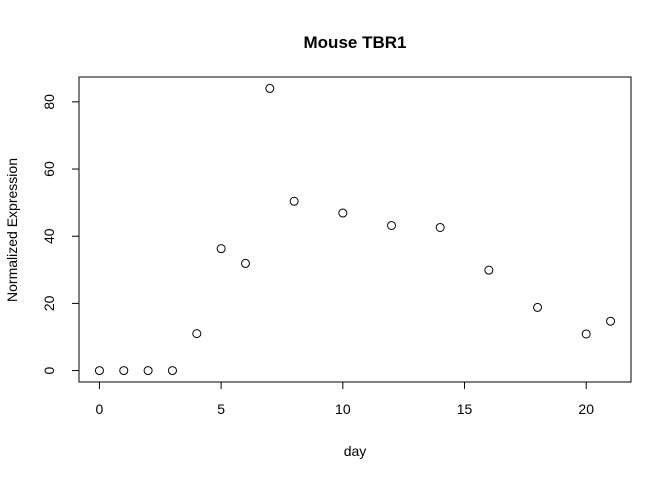  Describe the element at coordinates (49, 169) in the screenshot. I see `y-tick-label: 60` at that location.